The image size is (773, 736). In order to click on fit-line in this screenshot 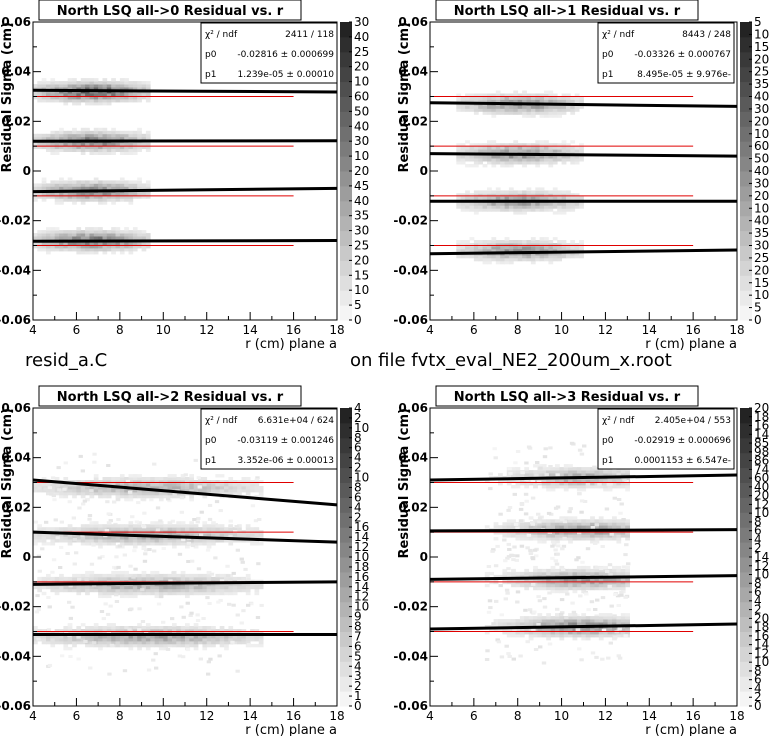, I will do `click(583, 577)`.